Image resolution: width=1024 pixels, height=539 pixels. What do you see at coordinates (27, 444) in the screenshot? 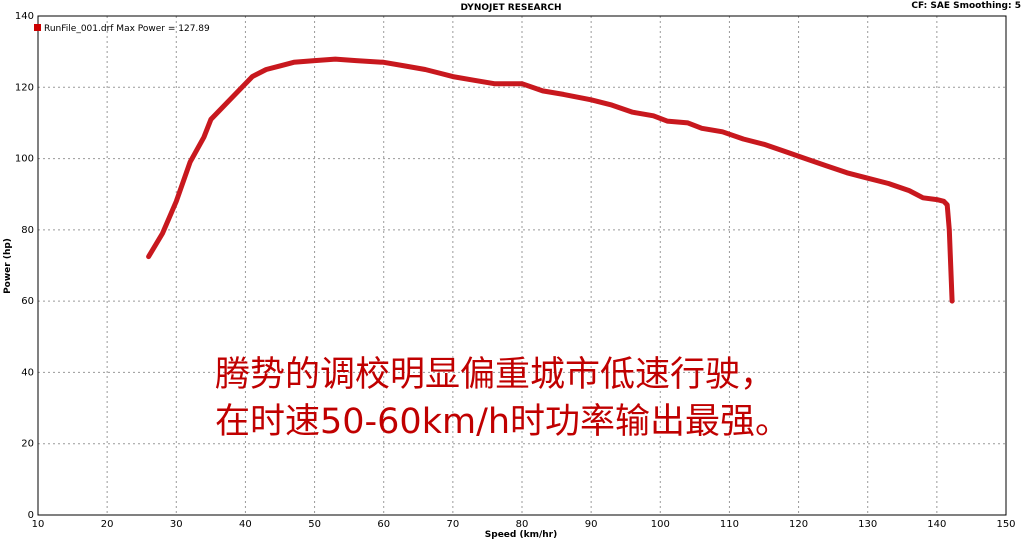
I see `y-tick-label: 20` at bounding box center [27, 444].